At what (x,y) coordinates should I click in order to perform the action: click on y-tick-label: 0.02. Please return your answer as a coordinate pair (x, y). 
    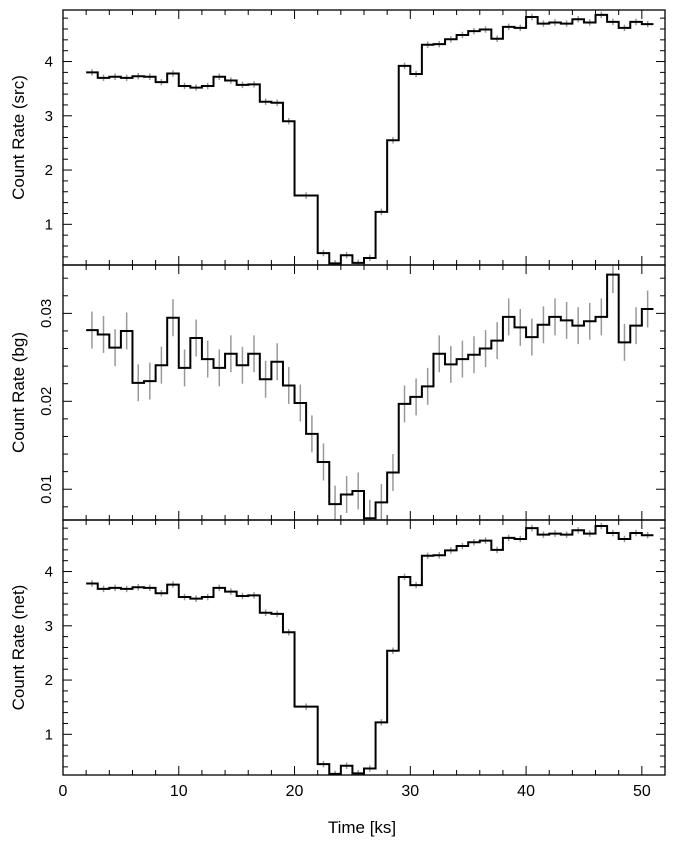
    Looking at the image, I should click on (46, 401).